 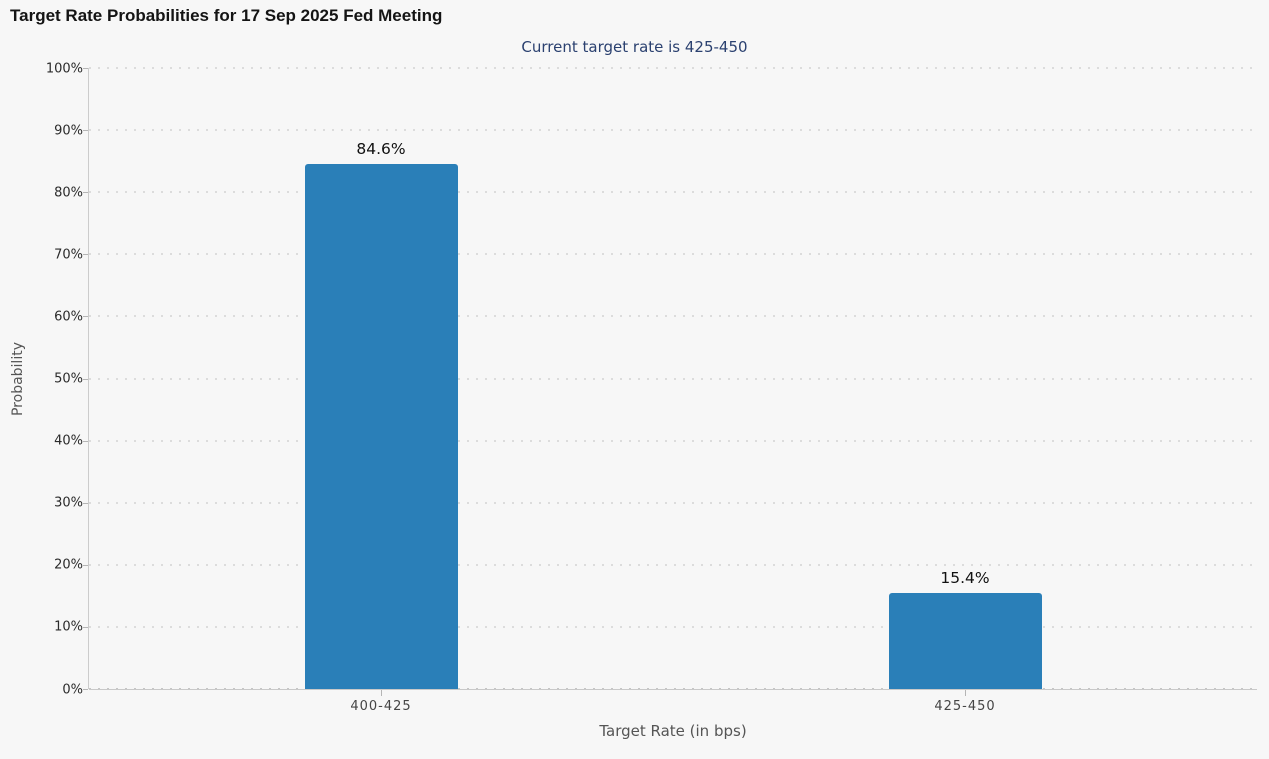 I want to click on y-axis-tick-100%, so click(x=85, y=68).